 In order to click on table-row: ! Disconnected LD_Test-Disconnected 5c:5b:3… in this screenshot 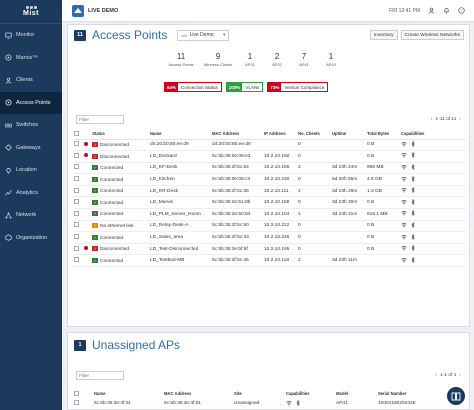, I will do `click(270, 249)`.